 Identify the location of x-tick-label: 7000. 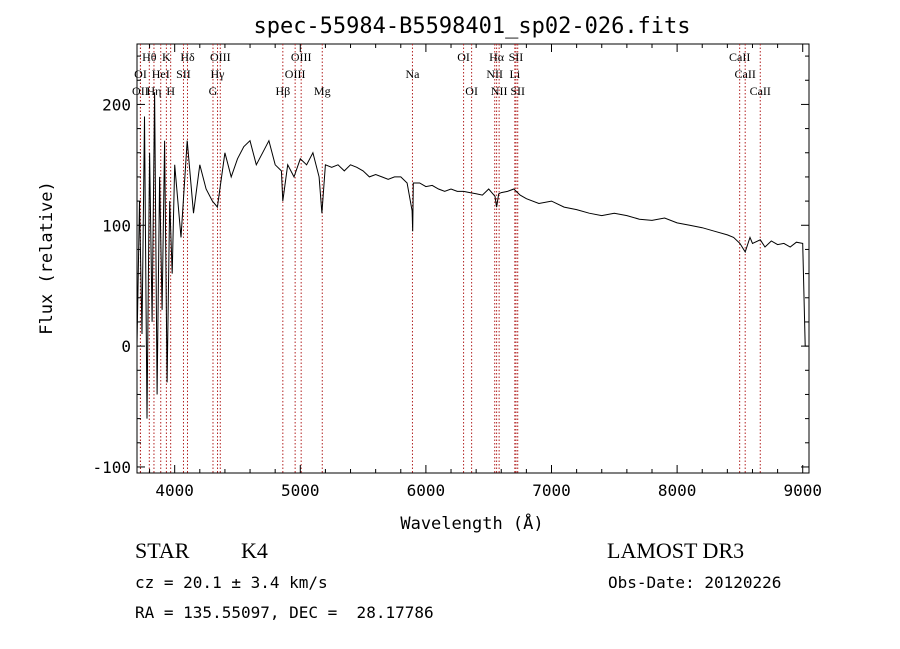
(551, 490).